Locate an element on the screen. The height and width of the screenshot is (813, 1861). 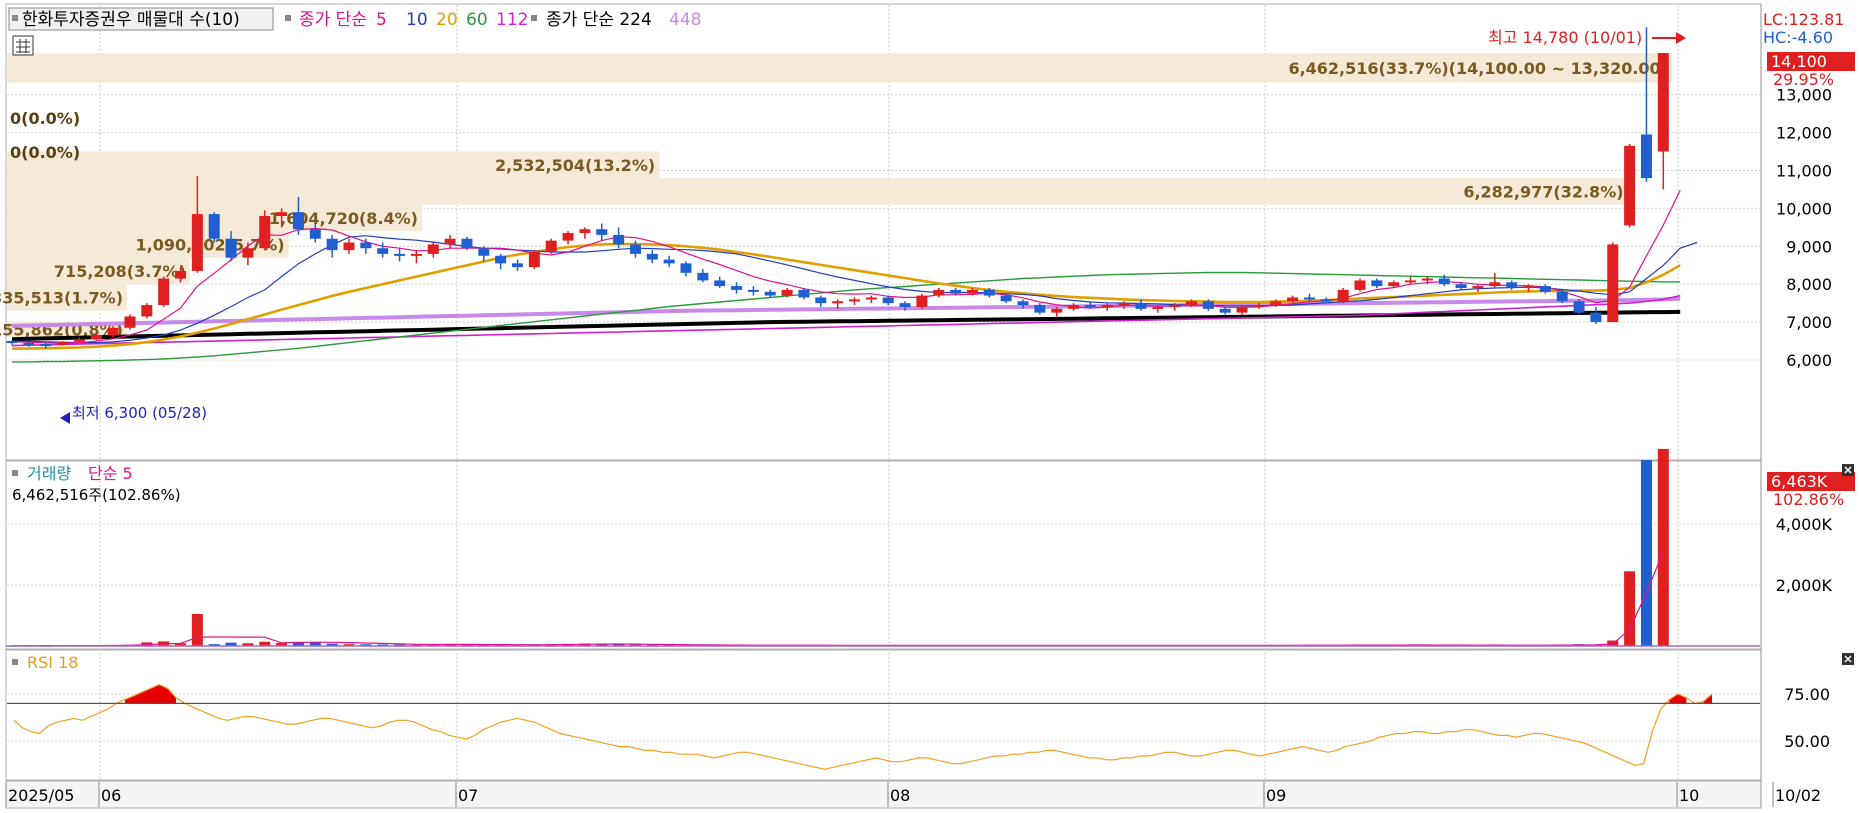
ma60-line is located at coordinates (846, 317).